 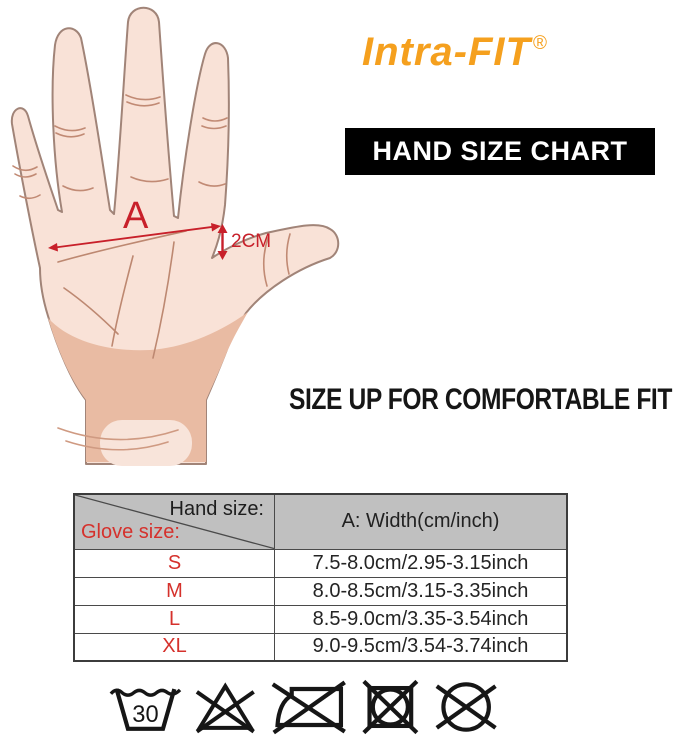 I want to click on palm-lines, so click(x=122, y=340).